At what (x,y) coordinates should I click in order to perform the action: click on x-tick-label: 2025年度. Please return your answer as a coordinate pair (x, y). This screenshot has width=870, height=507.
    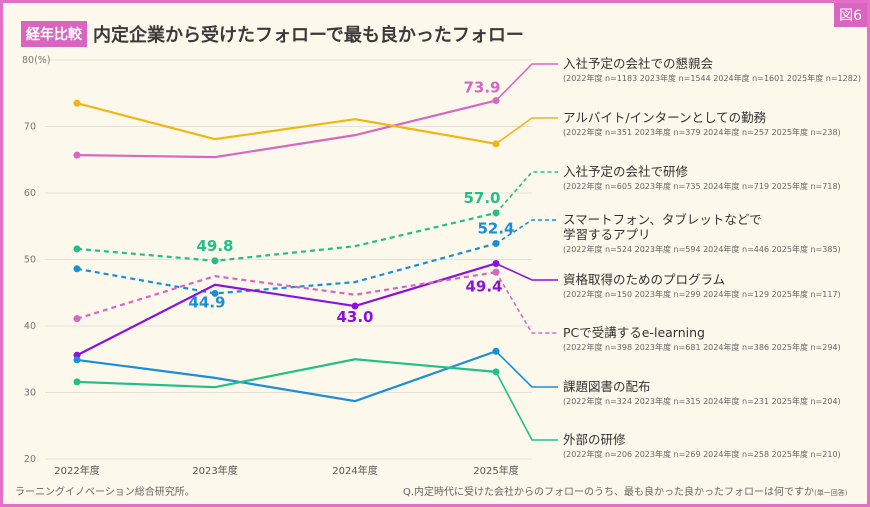
    Looking at the image, I should click on (495, 470).